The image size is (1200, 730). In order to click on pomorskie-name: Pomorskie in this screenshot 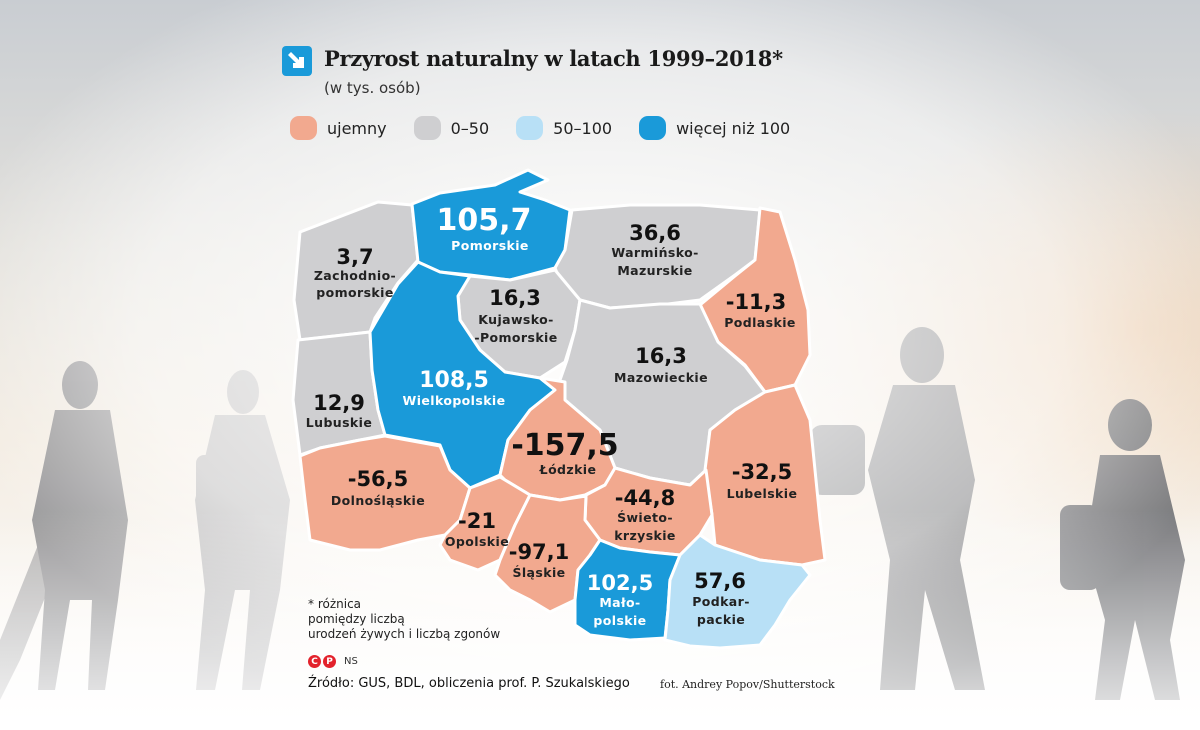, I will do `click(490, 245)`.